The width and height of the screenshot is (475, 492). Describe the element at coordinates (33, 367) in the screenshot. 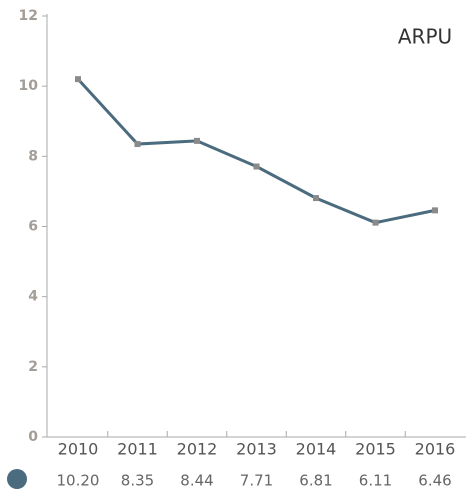

I see `y-tick-label: 2` at that location.